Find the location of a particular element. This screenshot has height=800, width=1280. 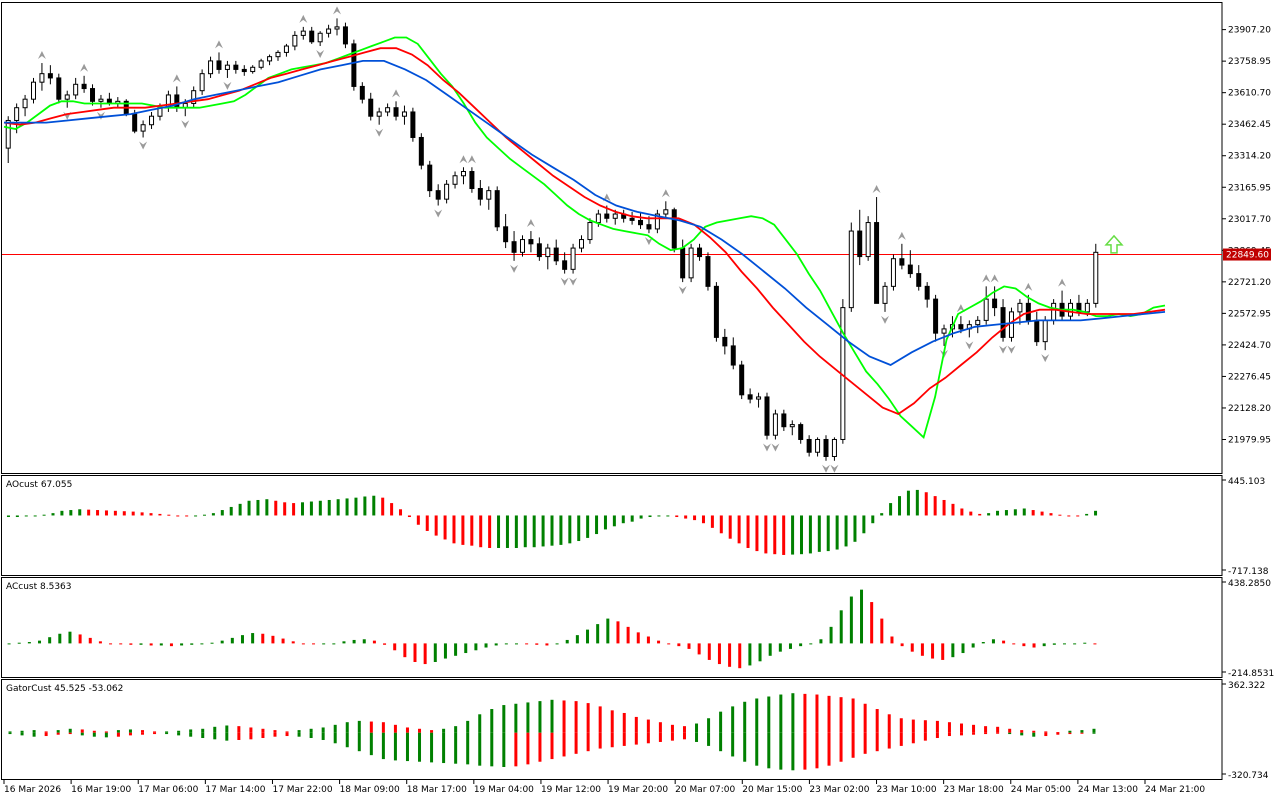

gator-oscillator-panel: GatorCust 45.525 -53.062 362.322 -320.734 is located at coordinates (635, 730).